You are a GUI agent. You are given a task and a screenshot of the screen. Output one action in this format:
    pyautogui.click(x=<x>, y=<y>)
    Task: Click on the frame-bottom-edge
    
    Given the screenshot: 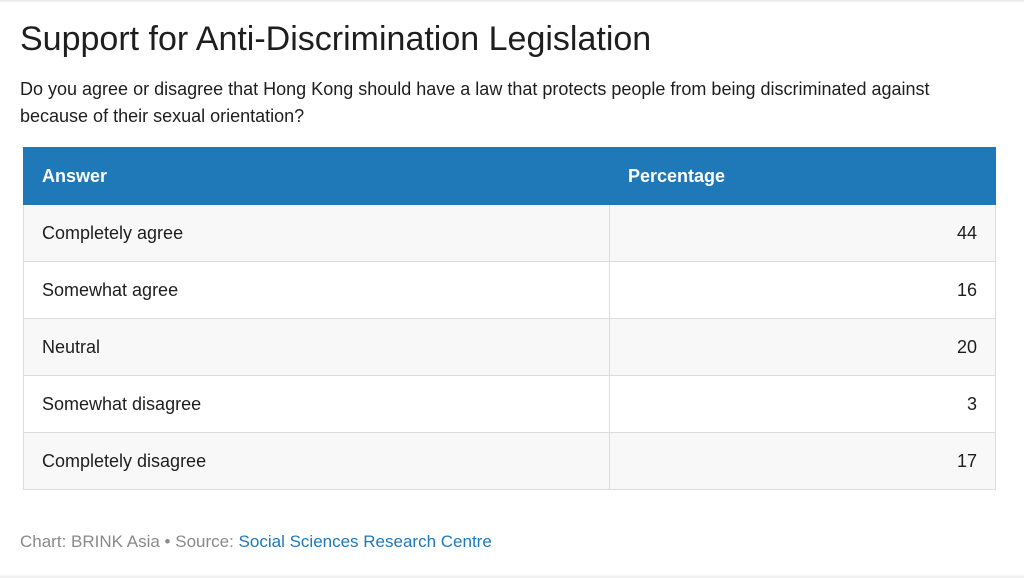 What is the action you would take?
    pyautogui.click(x=512, y=576)
    